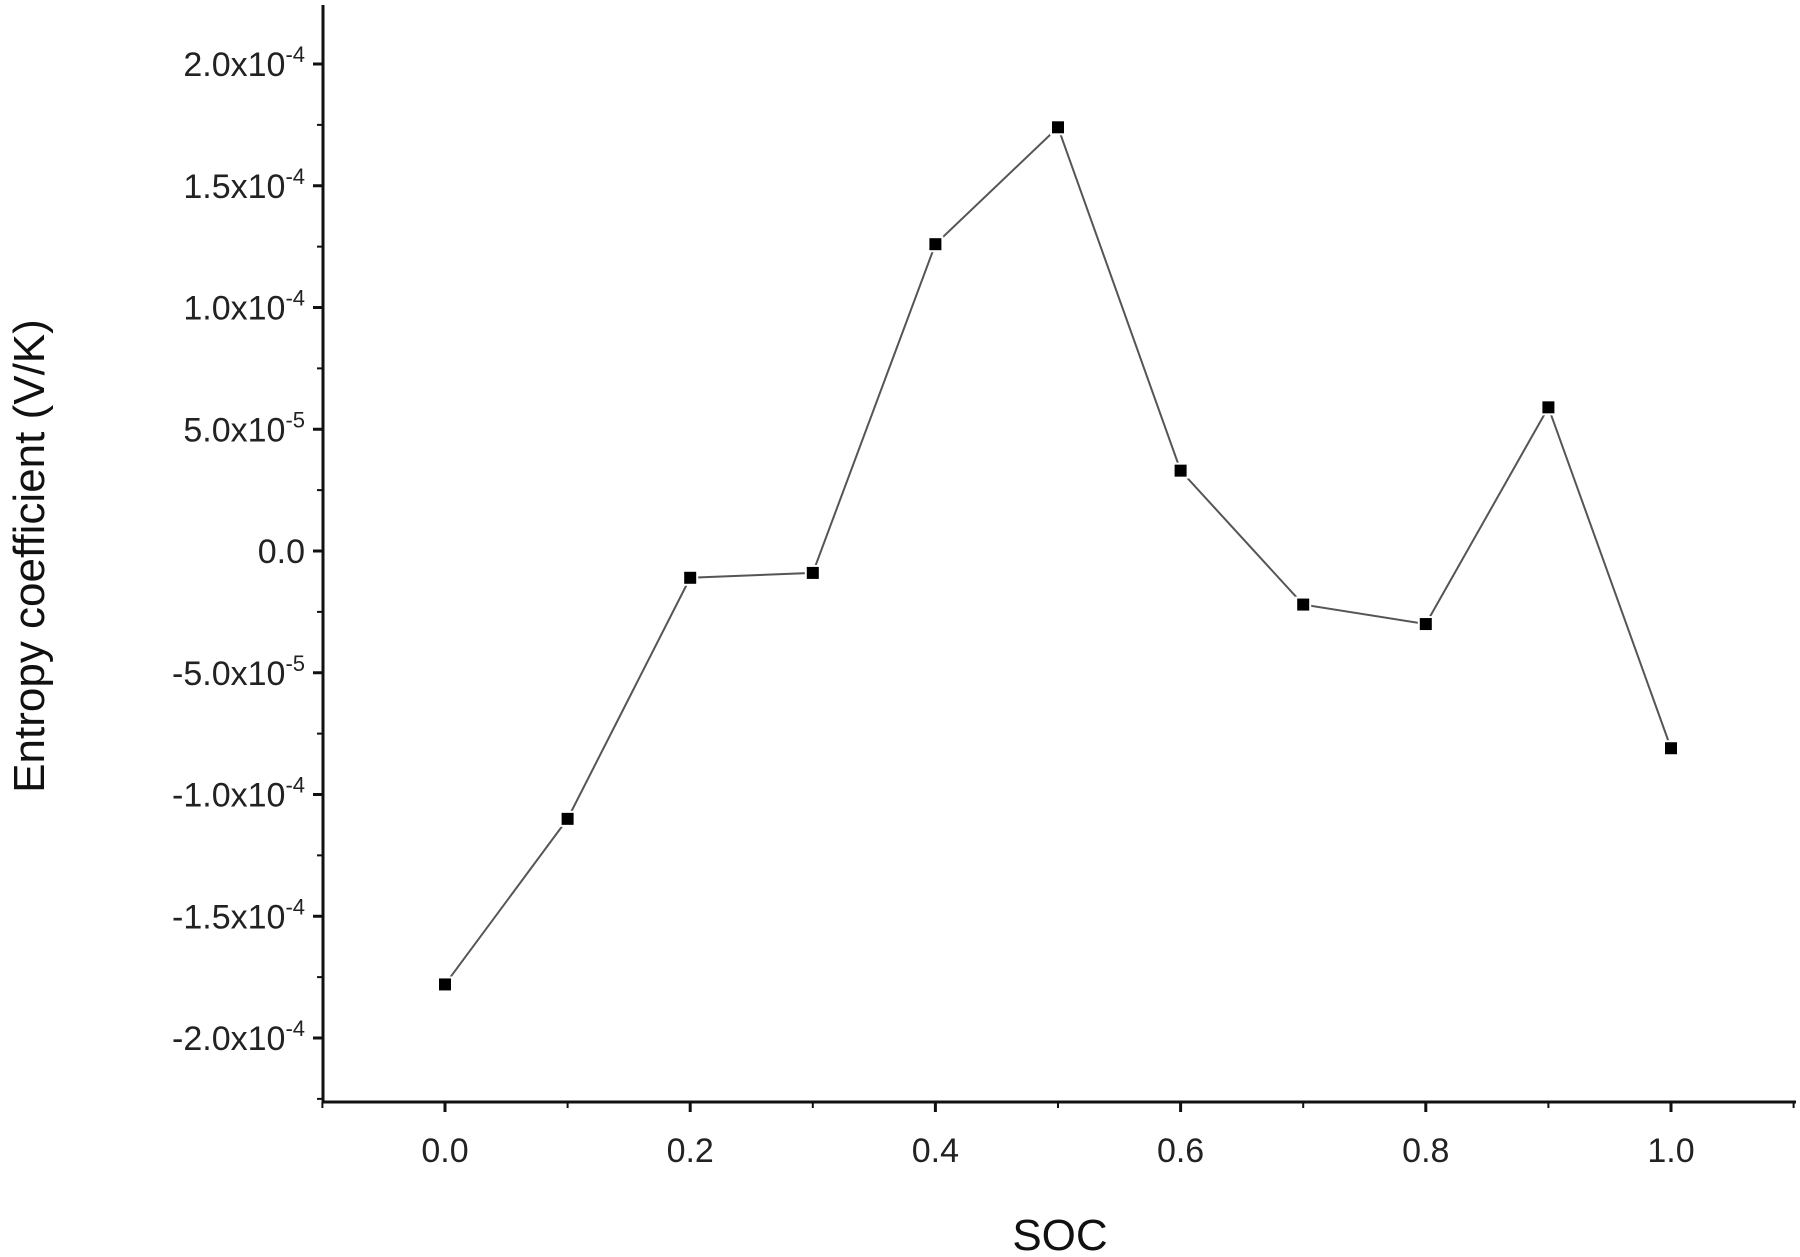  I want to click on y-tick-label: 1.5x10⁻⁴, so click(244, 185).